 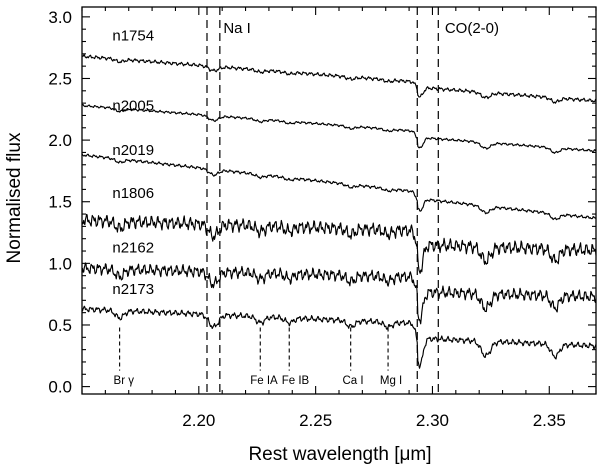 What do you see at coordinates (133, 247) in the screenshot?
I see `spectrum-label: n2162` at bounding box center [133, 247].